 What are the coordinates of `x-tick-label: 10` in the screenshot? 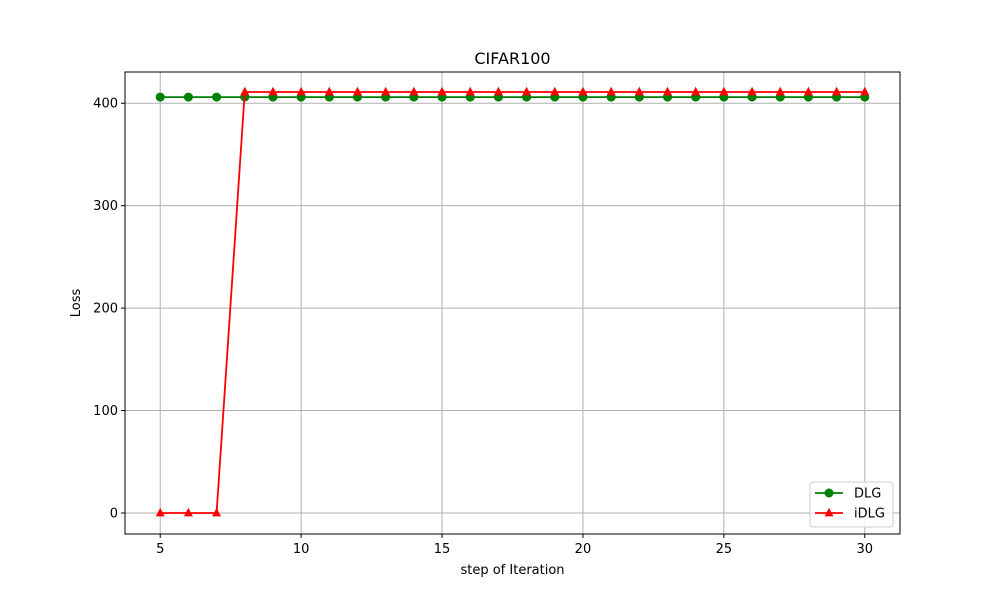 It's located at (301, 549).